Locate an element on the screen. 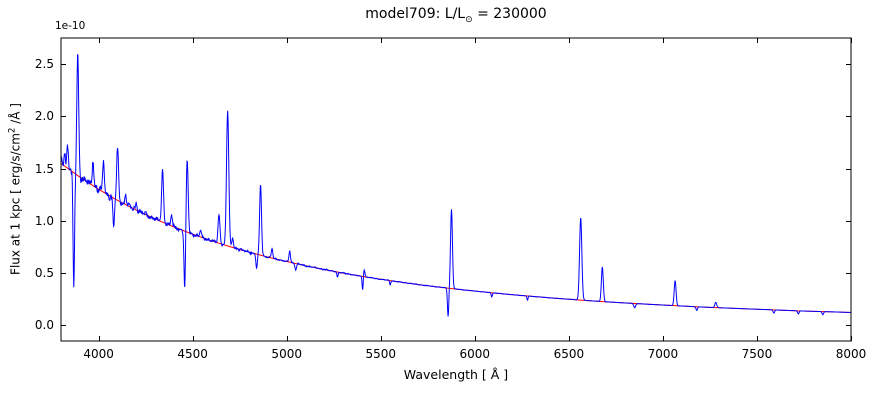  x-tick-label-5000: 5000 is located at coordinates (286, 354).